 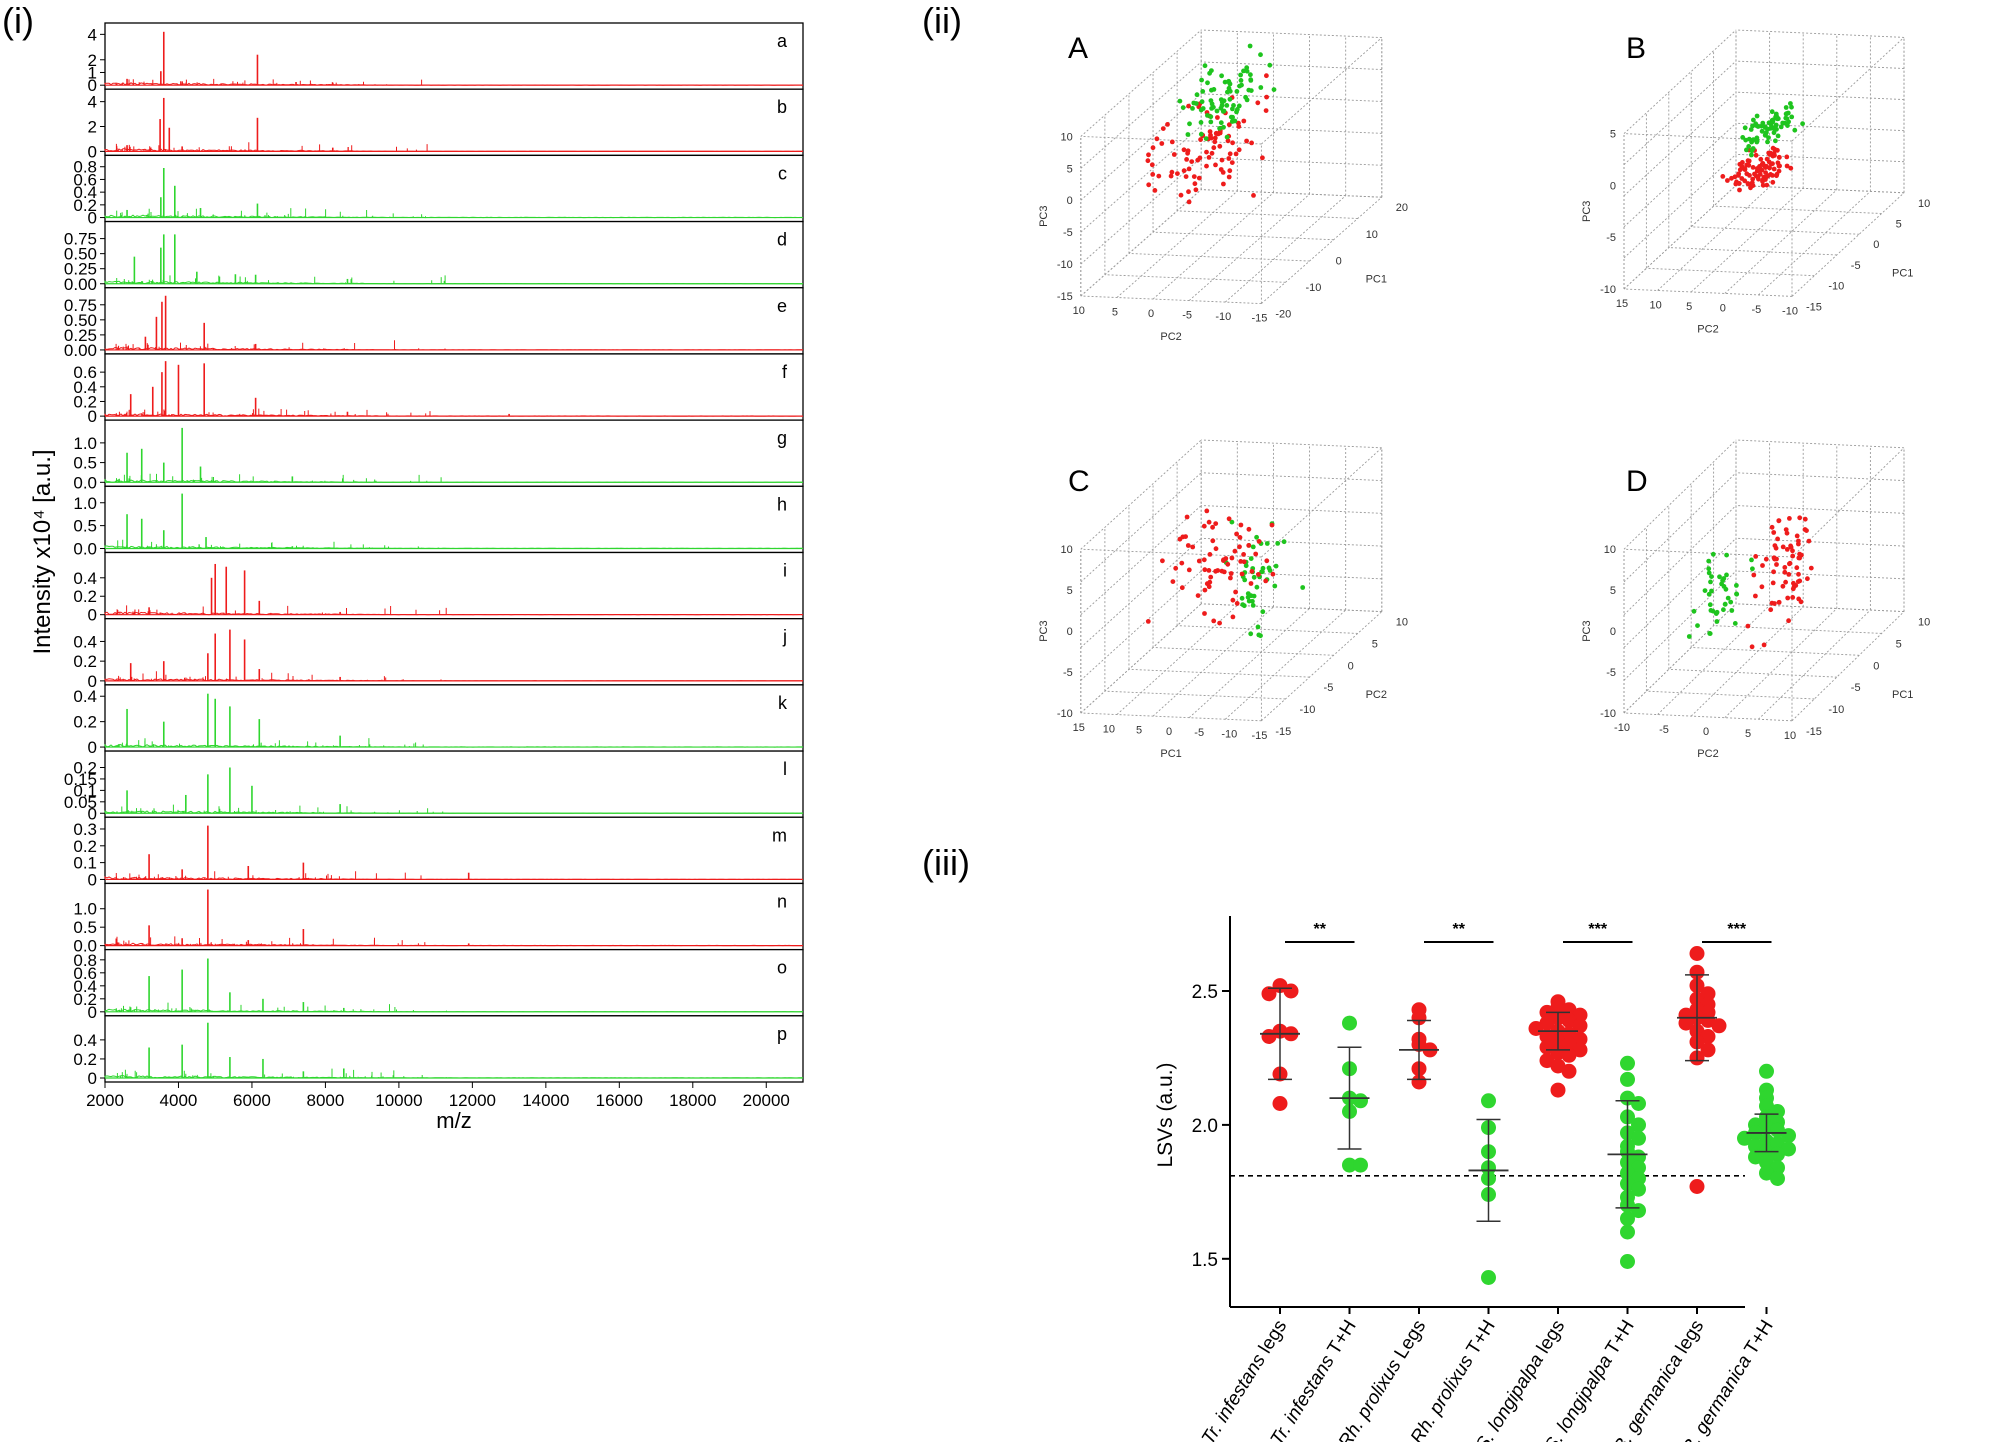 What do you see at coordinates (85, 790) in the screenshot?
I see `y-tick-label: 0.1` at bounding box center [85, 790].